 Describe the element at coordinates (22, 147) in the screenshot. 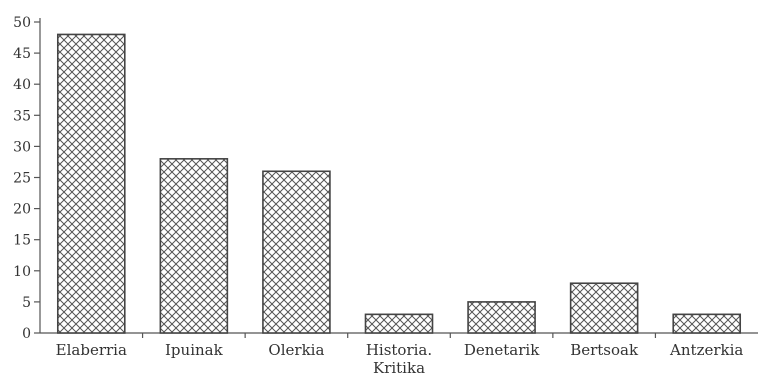

I see `y-tick-label: 30` at that location.